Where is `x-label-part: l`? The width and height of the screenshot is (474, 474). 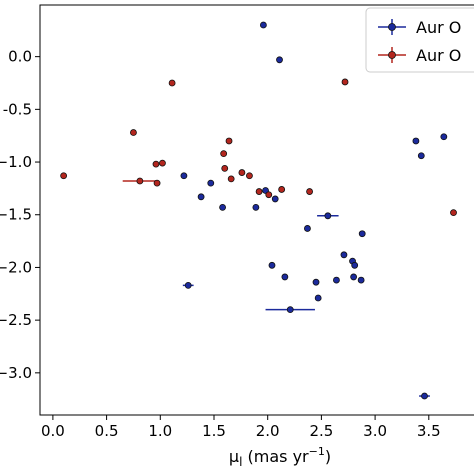
x-label-part: l is located at coordinates (240, 462).